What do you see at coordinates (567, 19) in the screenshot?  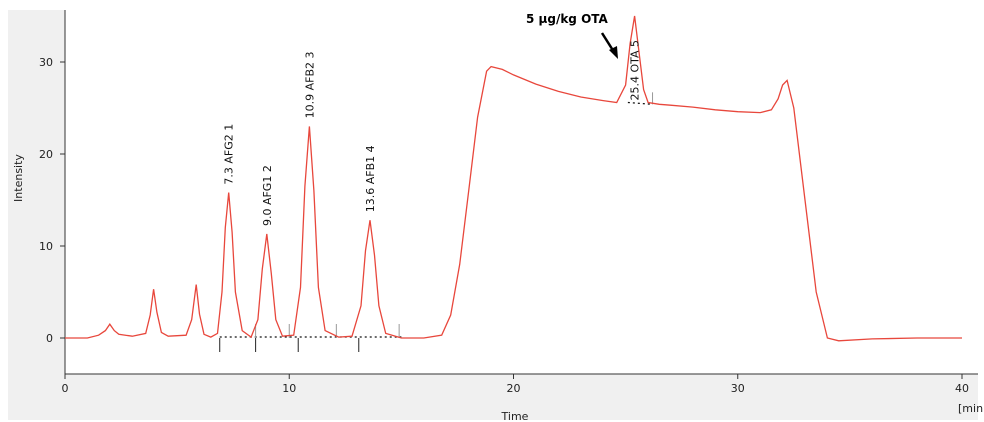 I see `ota-annotation: 5 µg/kg OTA` at bounding box center [567, 19].